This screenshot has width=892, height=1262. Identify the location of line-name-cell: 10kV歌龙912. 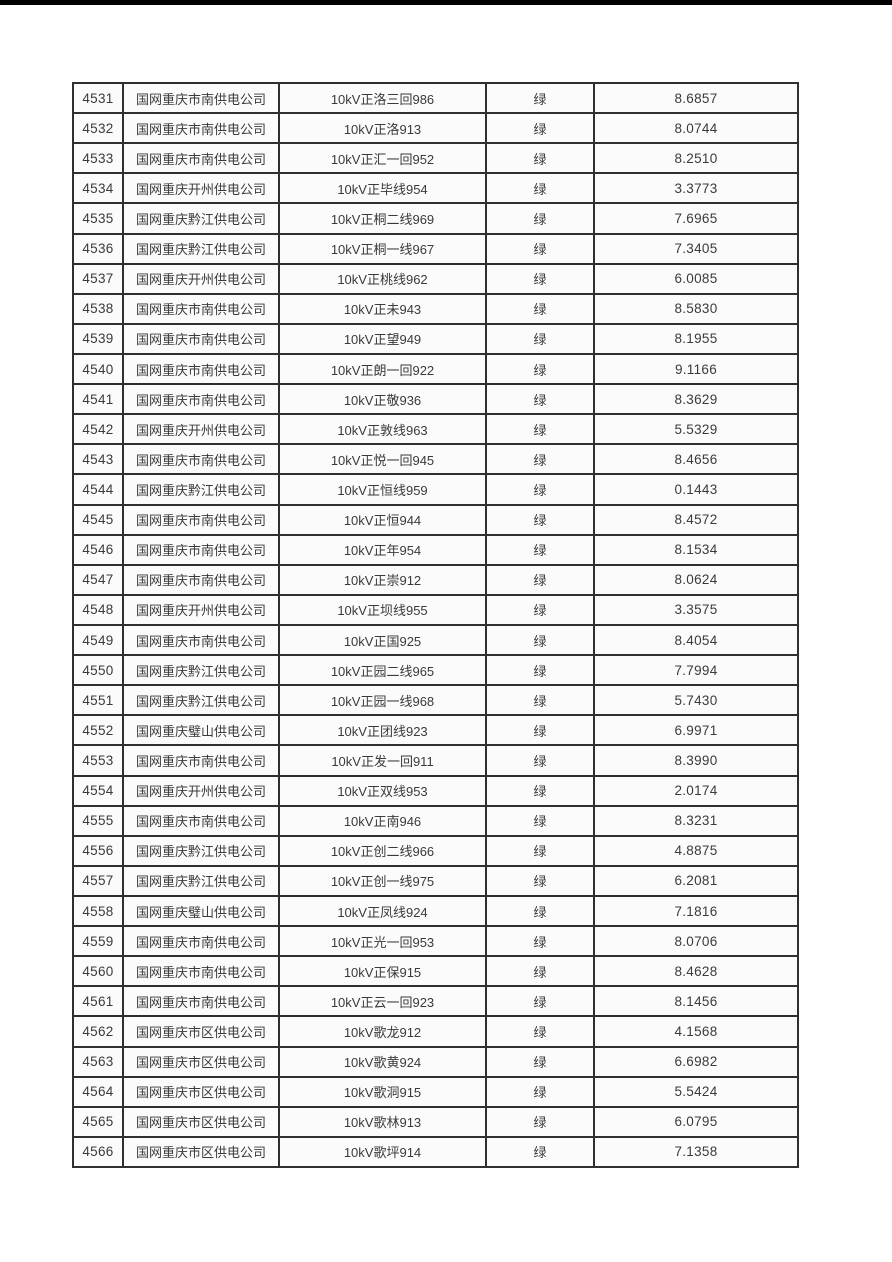
(382, 1031).